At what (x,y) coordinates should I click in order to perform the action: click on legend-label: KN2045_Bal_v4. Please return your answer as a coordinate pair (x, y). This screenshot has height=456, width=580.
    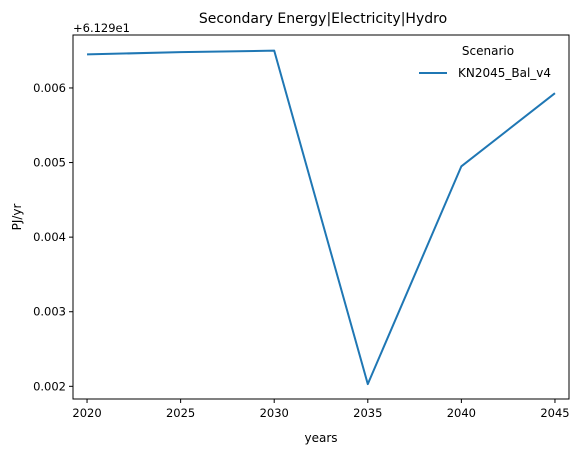
    Looking at the image, I should click on (504, 73).